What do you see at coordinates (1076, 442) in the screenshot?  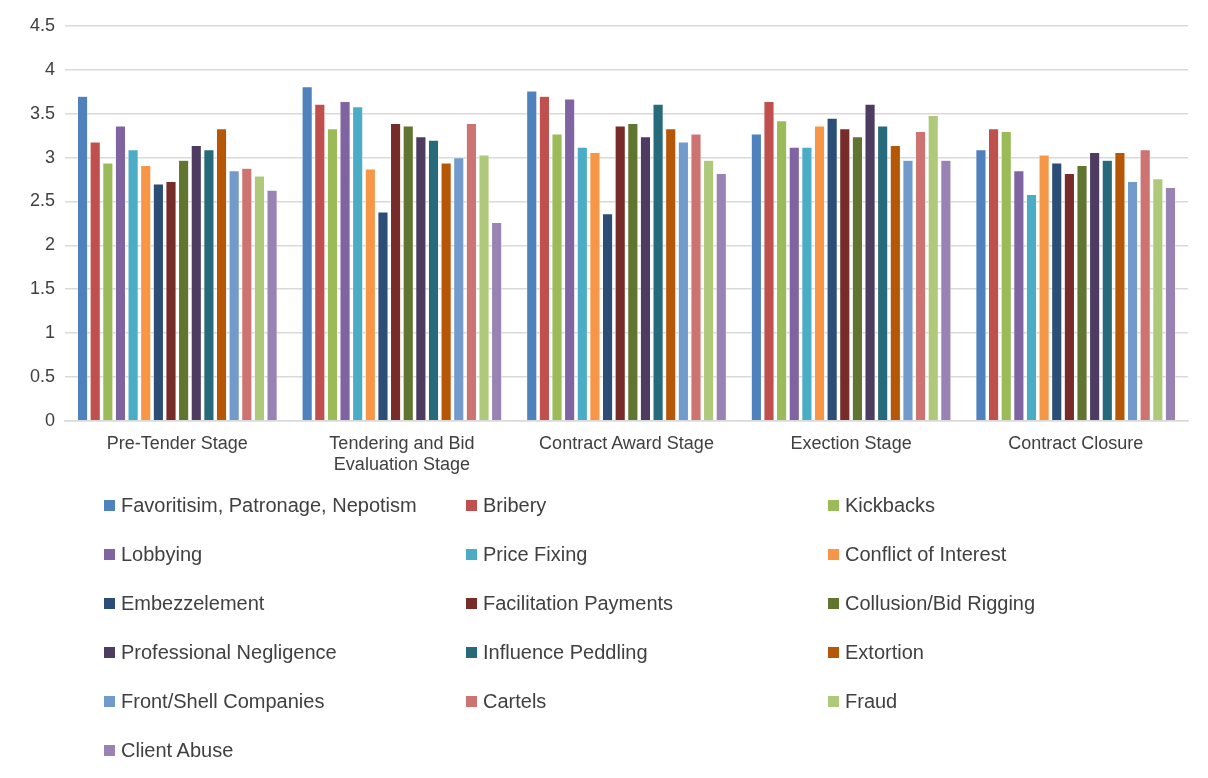 I see `x-tick-label: Contract Closure` at bounding box center [1076, 442].